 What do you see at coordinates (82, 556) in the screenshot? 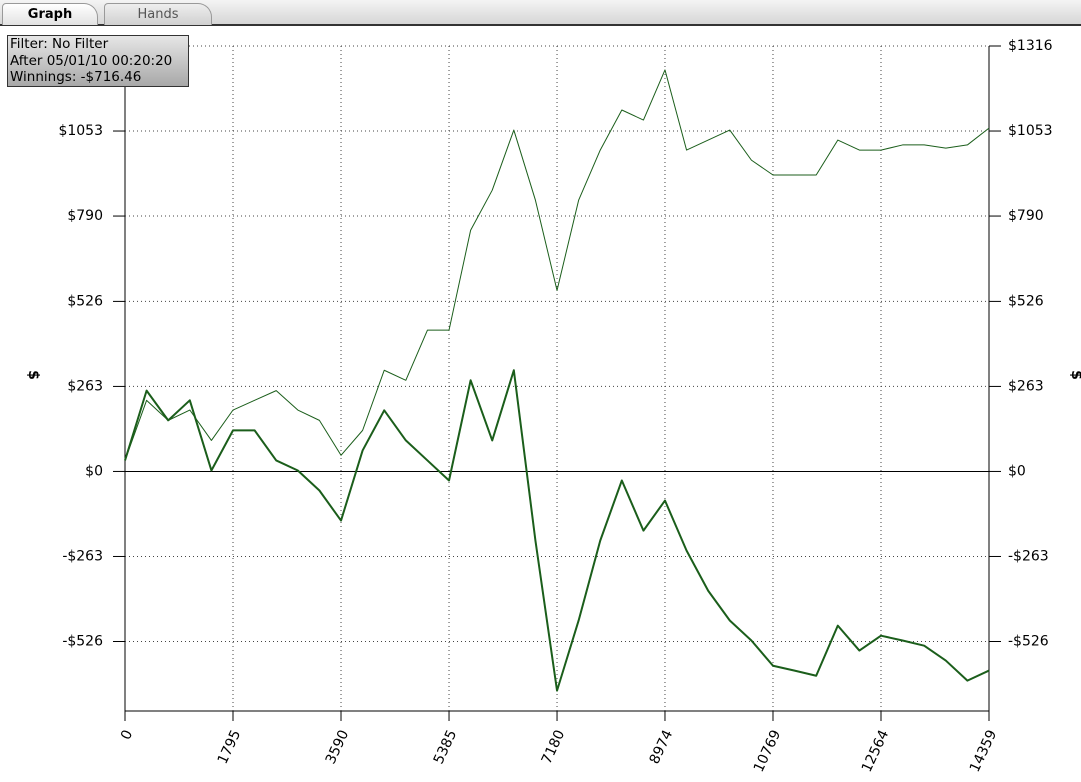
I see `y-tick-label: -$263` at bounding box center [82, 556].